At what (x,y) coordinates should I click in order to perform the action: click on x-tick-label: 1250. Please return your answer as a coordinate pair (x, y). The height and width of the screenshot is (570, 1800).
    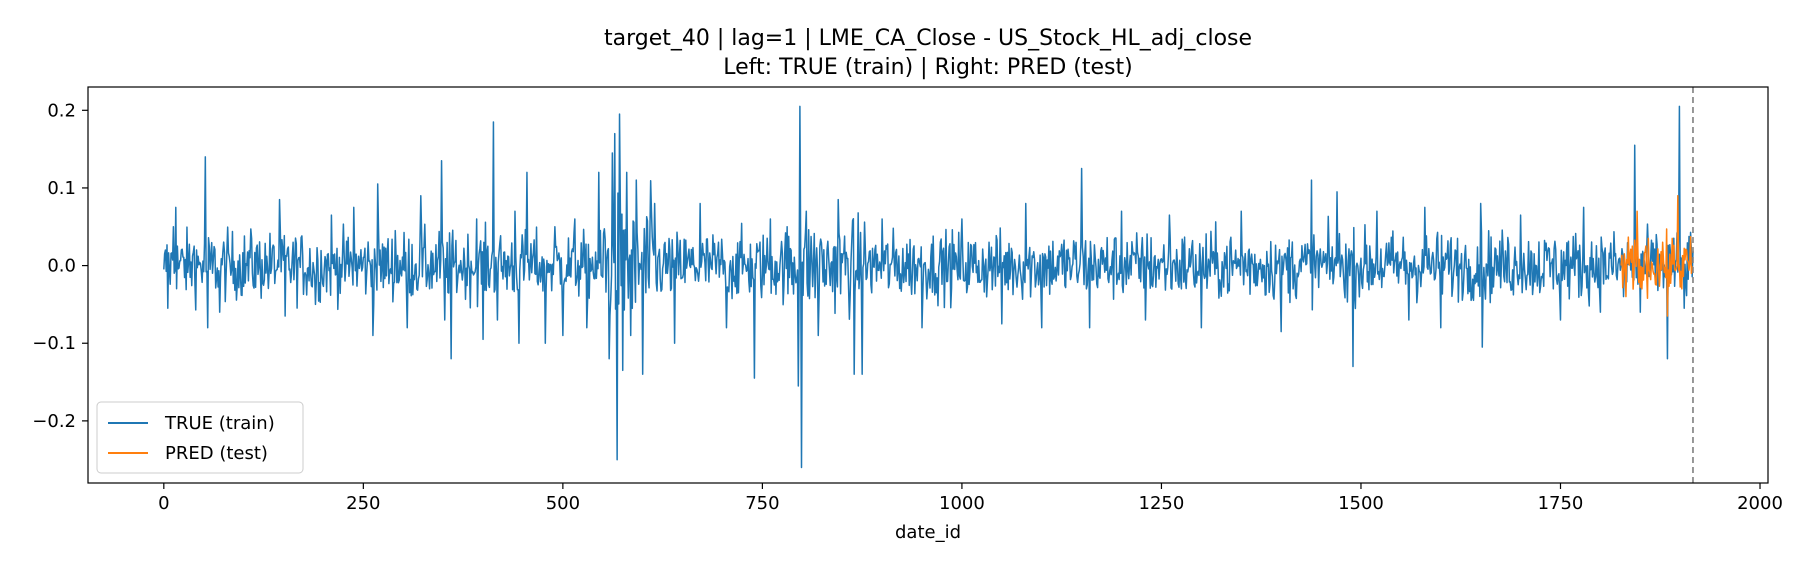
    Looking at the image, I should click on (1162, 503).